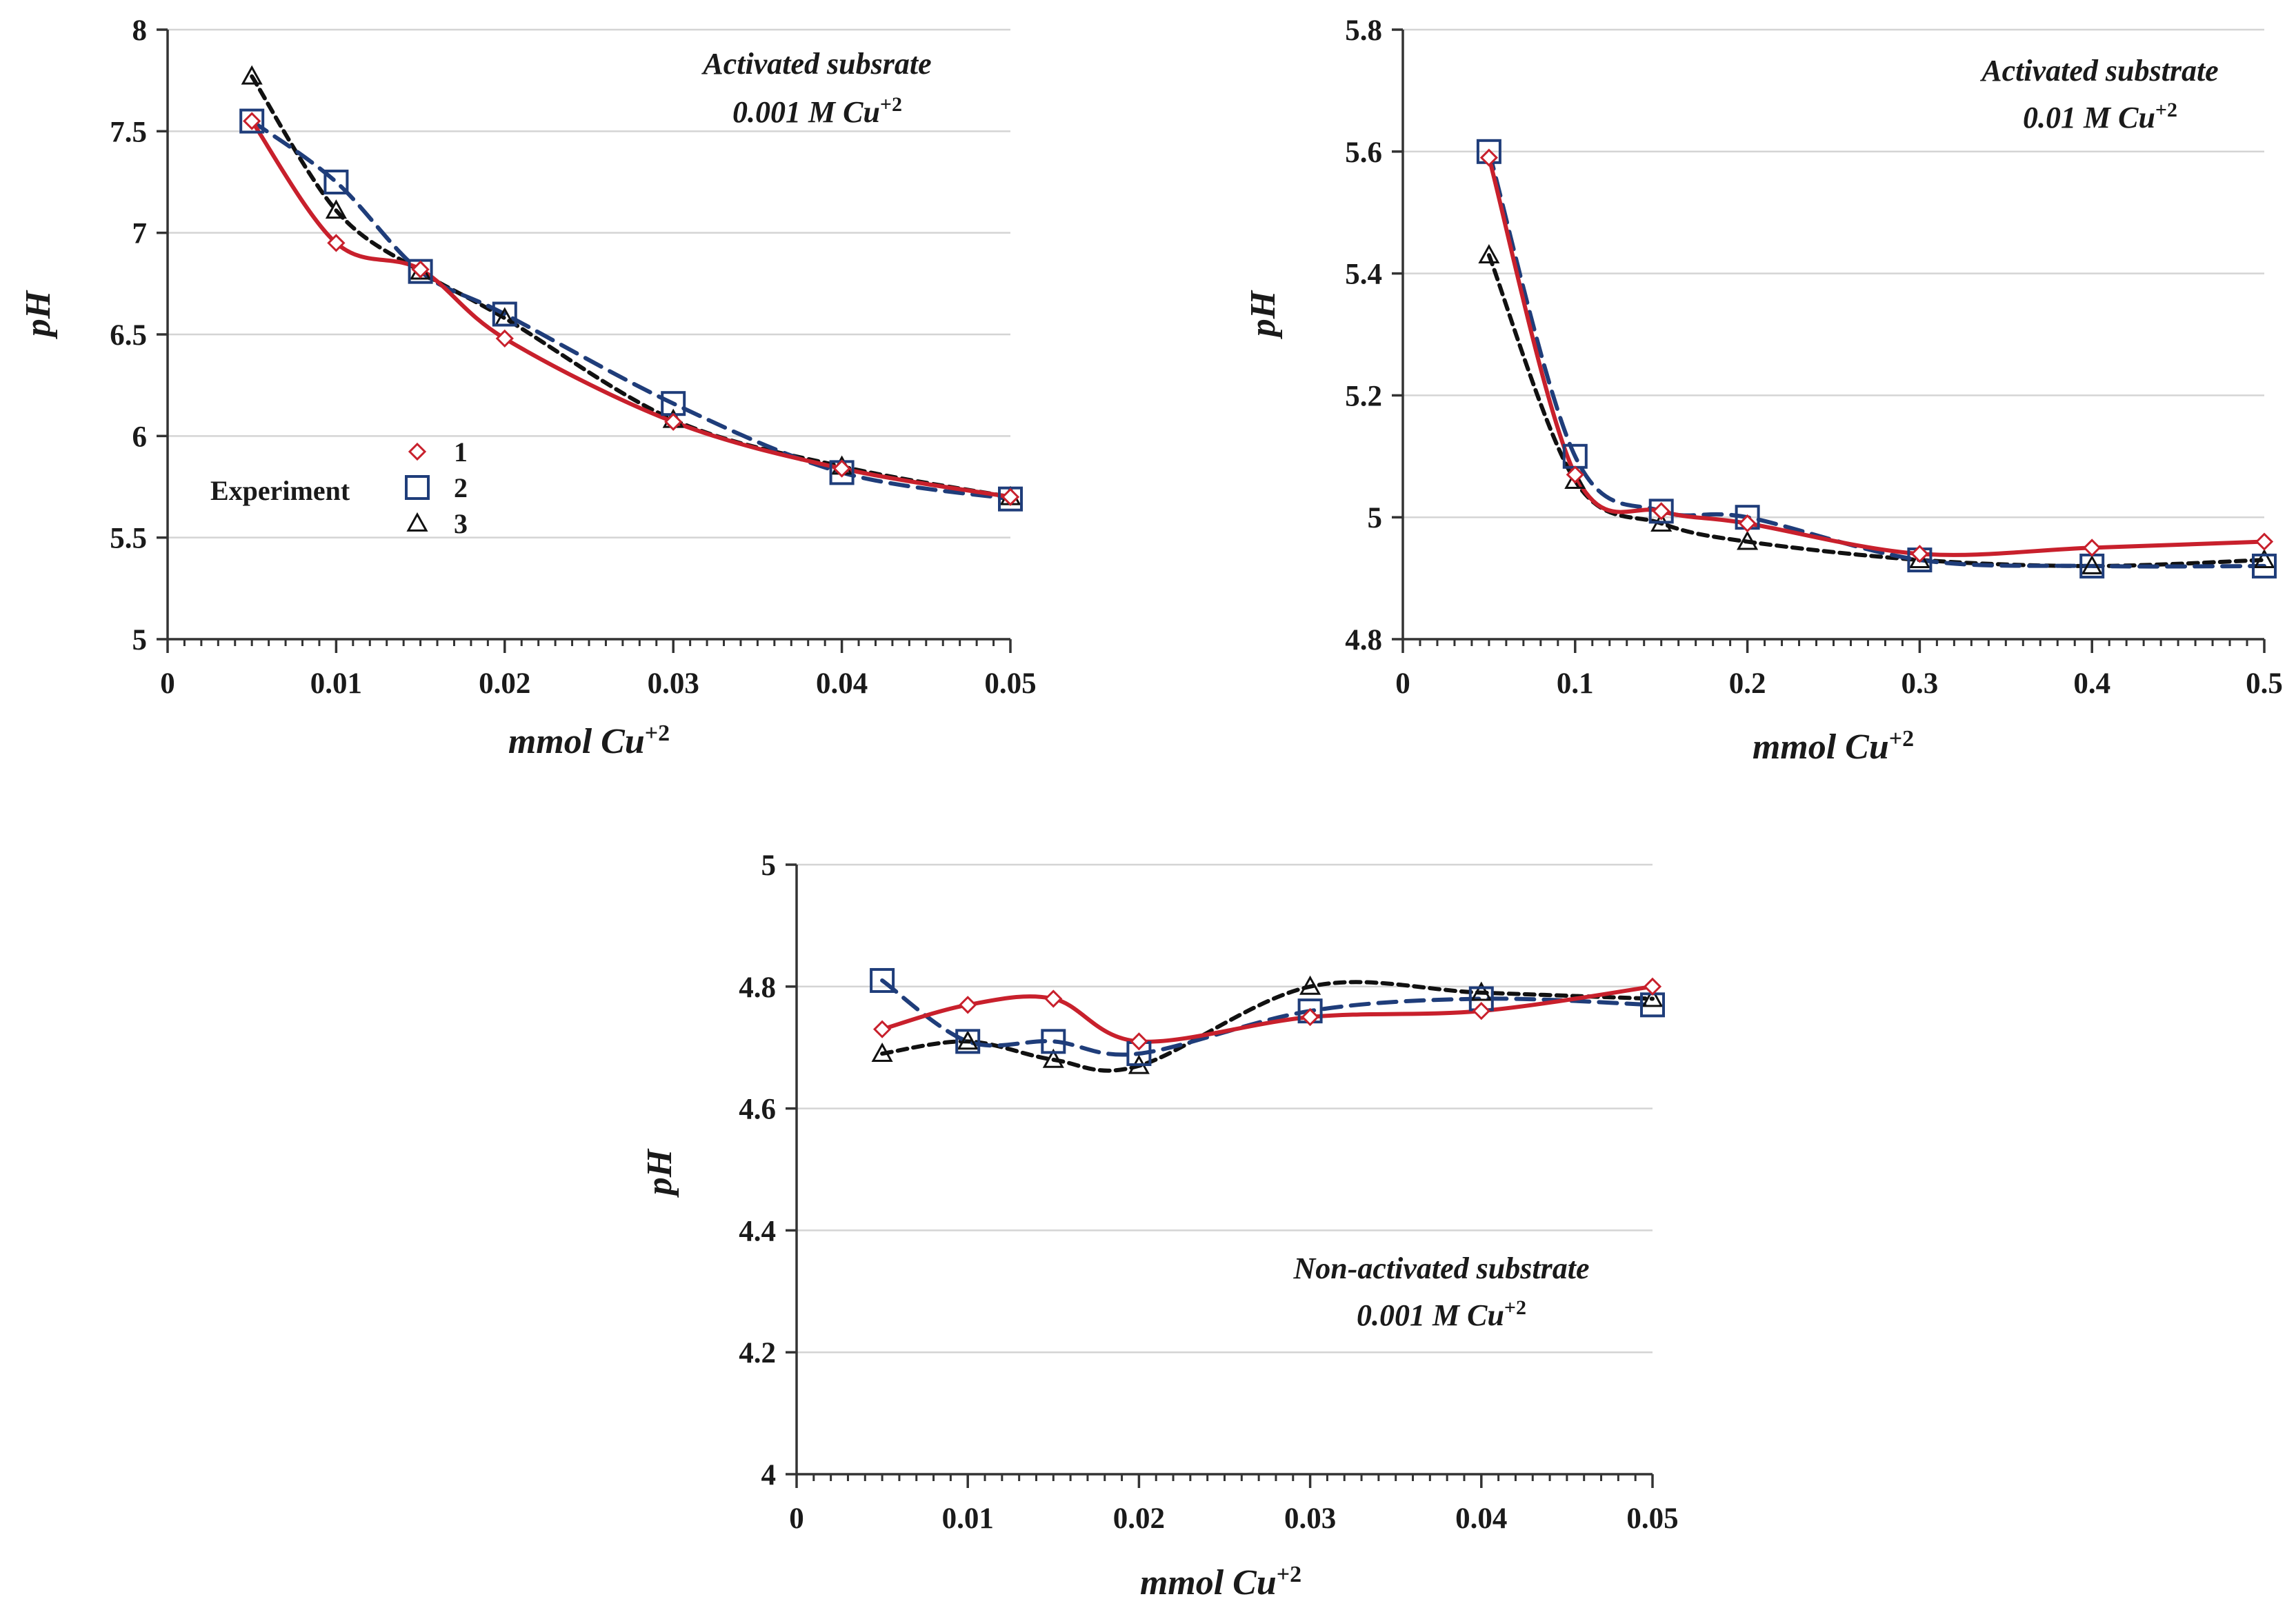 This screenshot has width=2296, height=1619. What do you see at coordinates (38, 314) in the screenshot?
I see `y-axis-label: pH` at bounding box center [38, 314].